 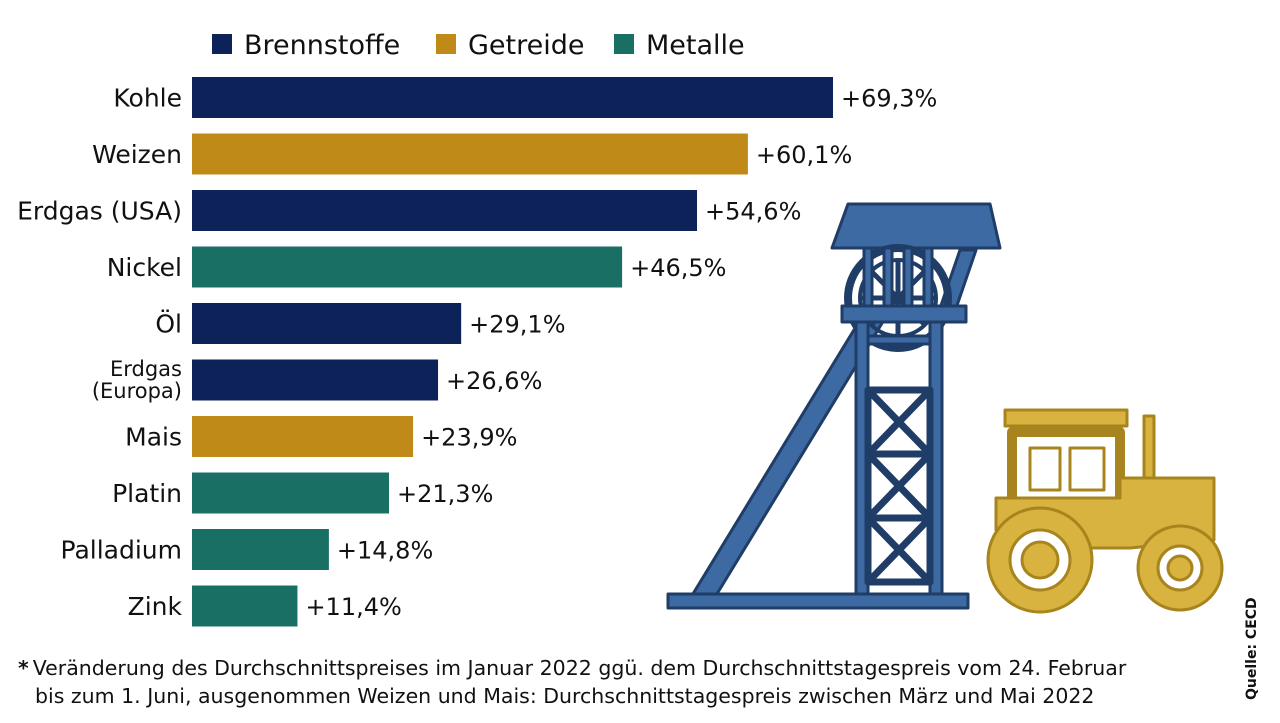 What do you see at coordinates (353, 607) in the screenshot?
I see `value-label-zink: +11,4%` at bounding box center [353, 607].